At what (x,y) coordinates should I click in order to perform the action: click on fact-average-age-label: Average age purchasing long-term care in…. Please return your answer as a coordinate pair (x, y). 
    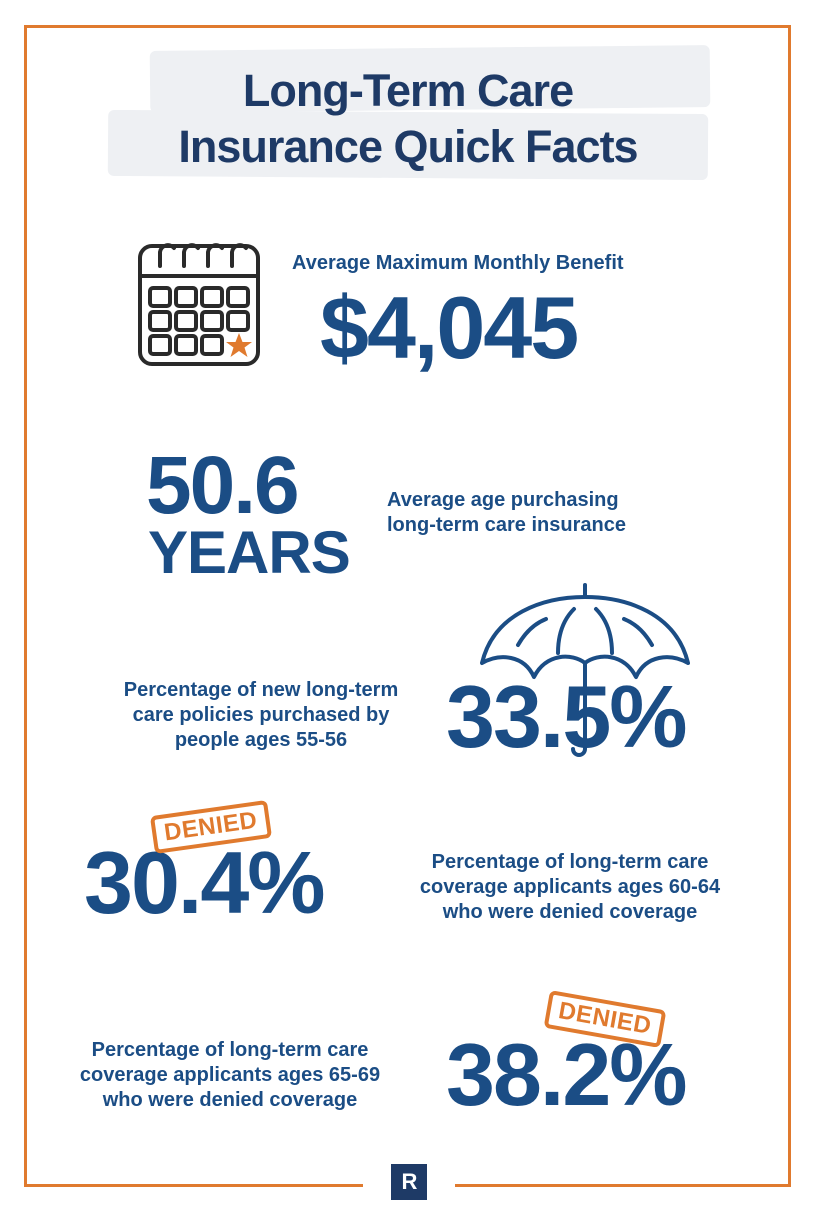
    Looking at the image, I should click on (506, 513).